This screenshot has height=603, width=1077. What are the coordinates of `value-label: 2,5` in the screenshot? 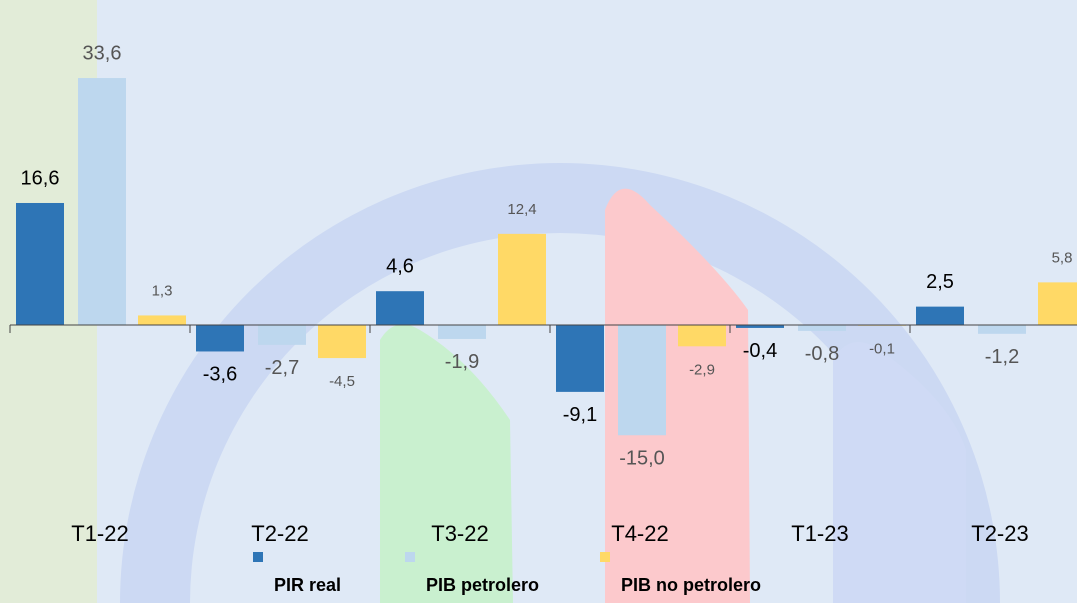 It's located at (940, 282).